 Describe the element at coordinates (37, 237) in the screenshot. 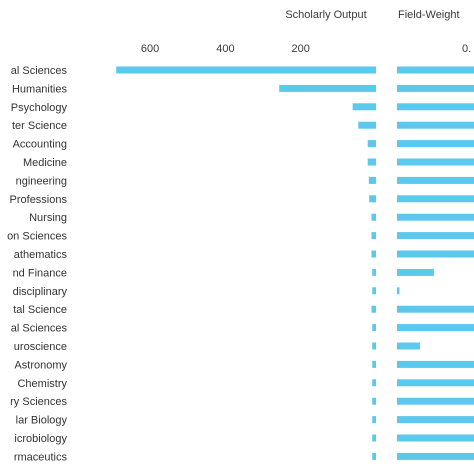

I see `category-label: on Sciences` at that location.